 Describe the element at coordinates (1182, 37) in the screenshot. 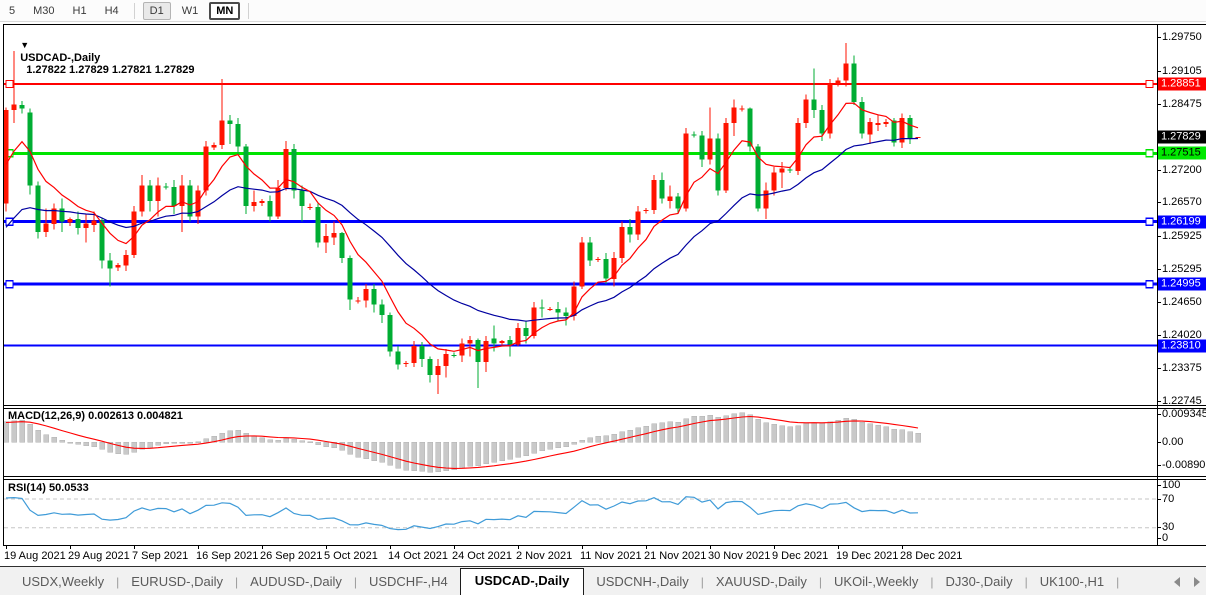

I see `price-axis-label: 1.29750` at that location.